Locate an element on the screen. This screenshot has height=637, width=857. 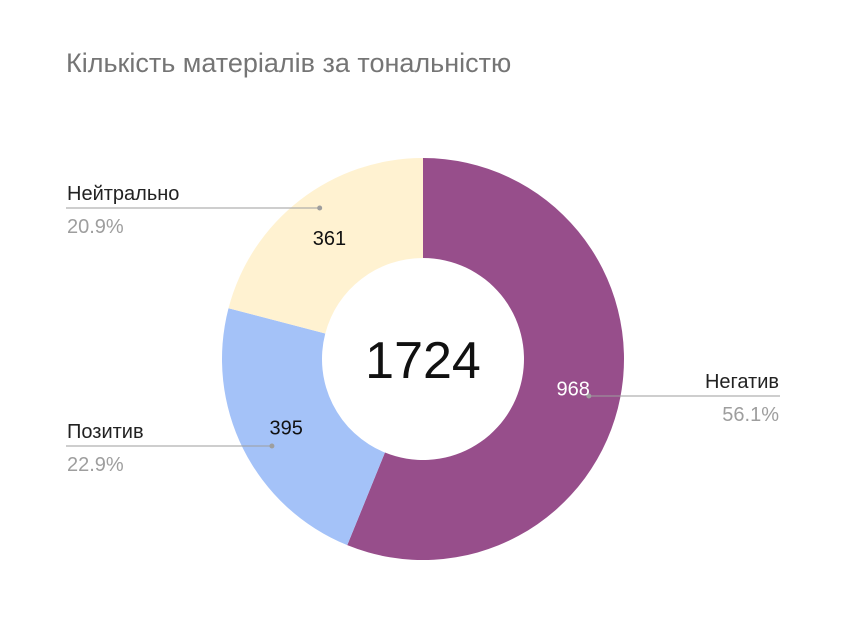
chart-title: Кількість матеріалів за тональністю is located at coordinates (289, 63).